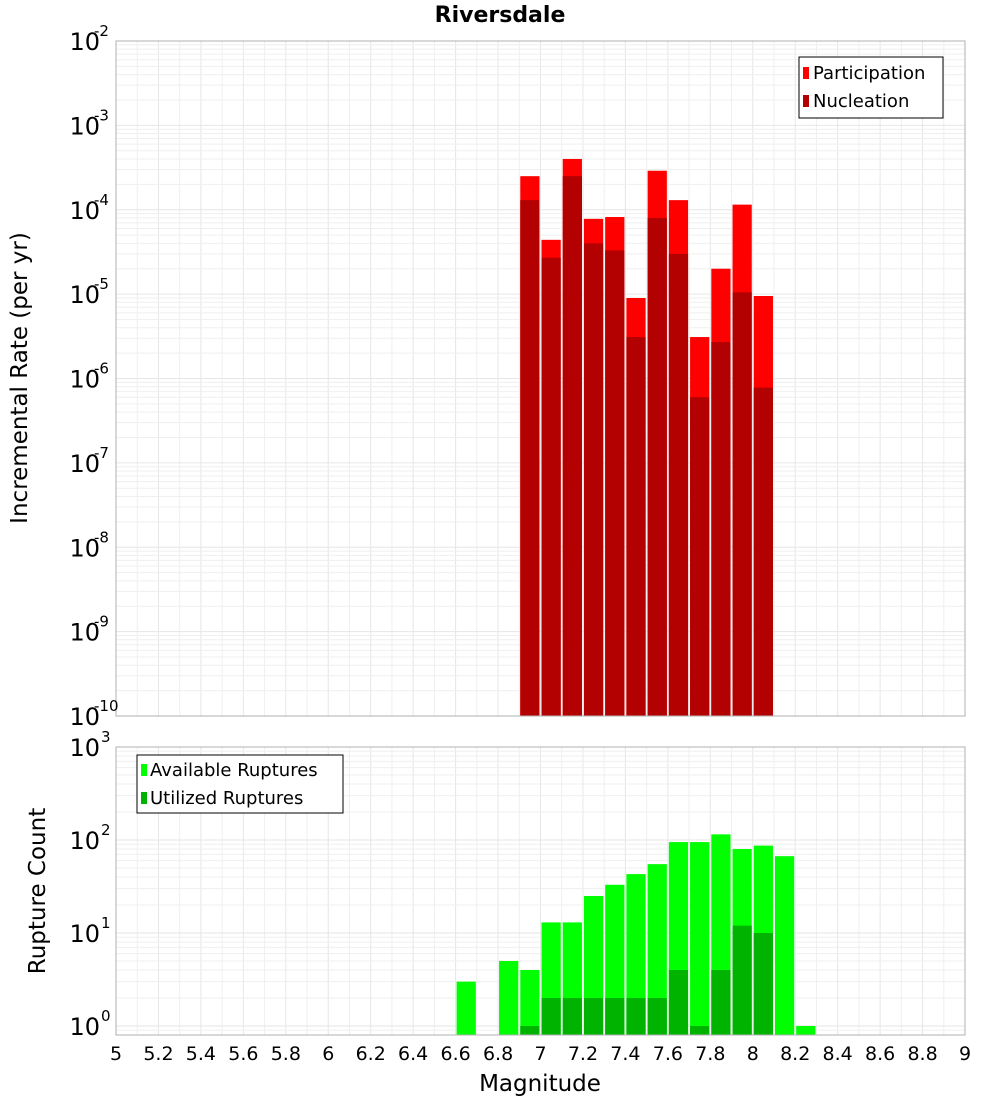 The image size is (1000, 1100). Describe the element at coordinates (106, 1016) in the screenshot. I see `bottom-ytick-exp: 0` at that location.